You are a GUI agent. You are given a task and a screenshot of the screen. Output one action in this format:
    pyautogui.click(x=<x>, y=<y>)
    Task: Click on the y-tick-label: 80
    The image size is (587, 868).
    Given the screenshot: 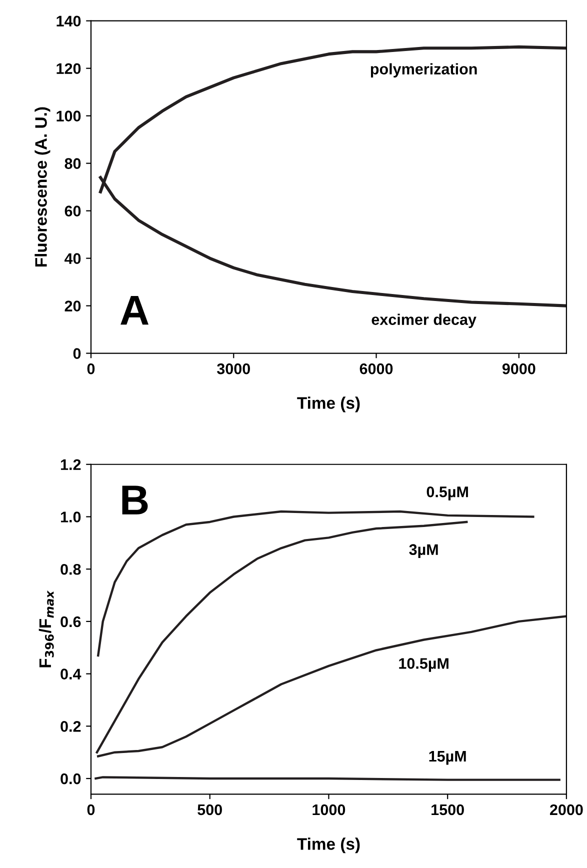 What is the action you would take?
    pyautogui.click(x=72, y=163)
    